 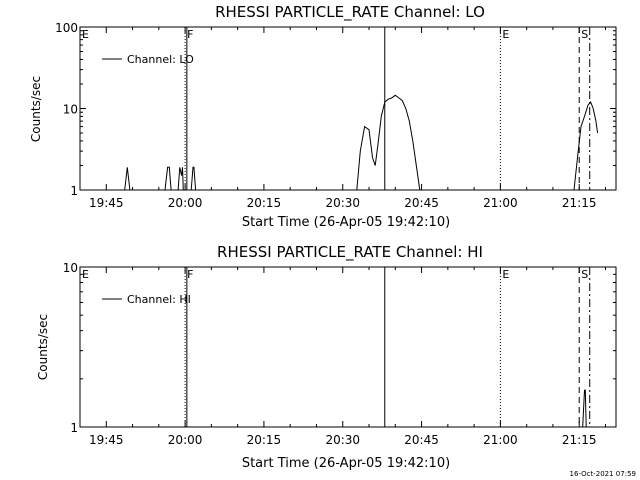 What do you see at coordinates (159, 299) in the screenshot?
I see `legend-label: Channel: HI` at bounding box center [159, 299].